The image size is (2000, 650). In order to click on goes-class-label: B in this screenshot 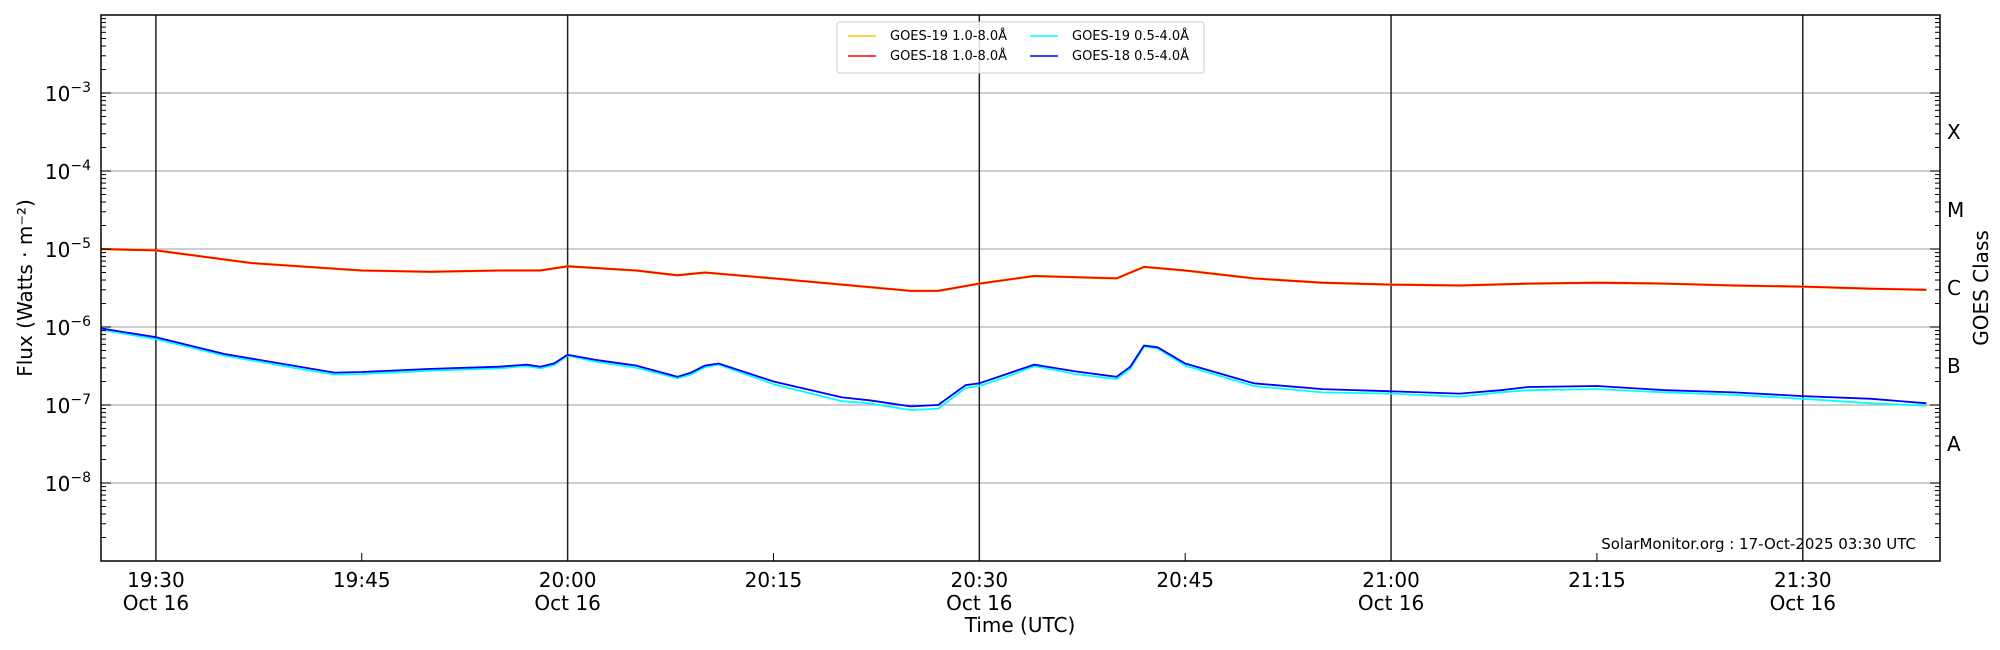, I will do `click(1954, 366)`.